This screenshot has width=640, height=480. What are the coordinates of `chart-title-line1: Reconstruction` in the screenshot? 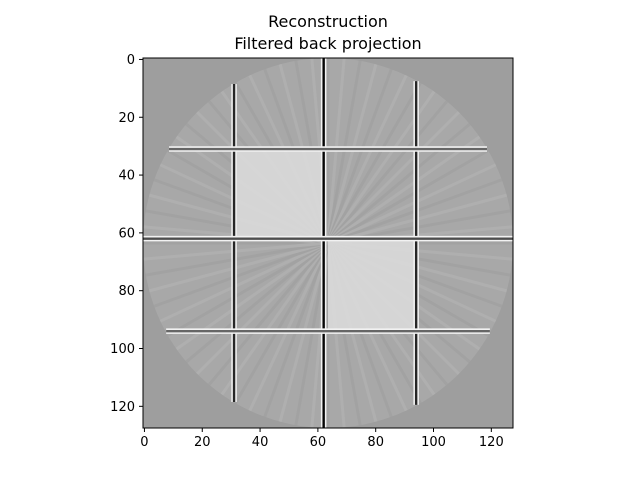 It's located at (328, 21).